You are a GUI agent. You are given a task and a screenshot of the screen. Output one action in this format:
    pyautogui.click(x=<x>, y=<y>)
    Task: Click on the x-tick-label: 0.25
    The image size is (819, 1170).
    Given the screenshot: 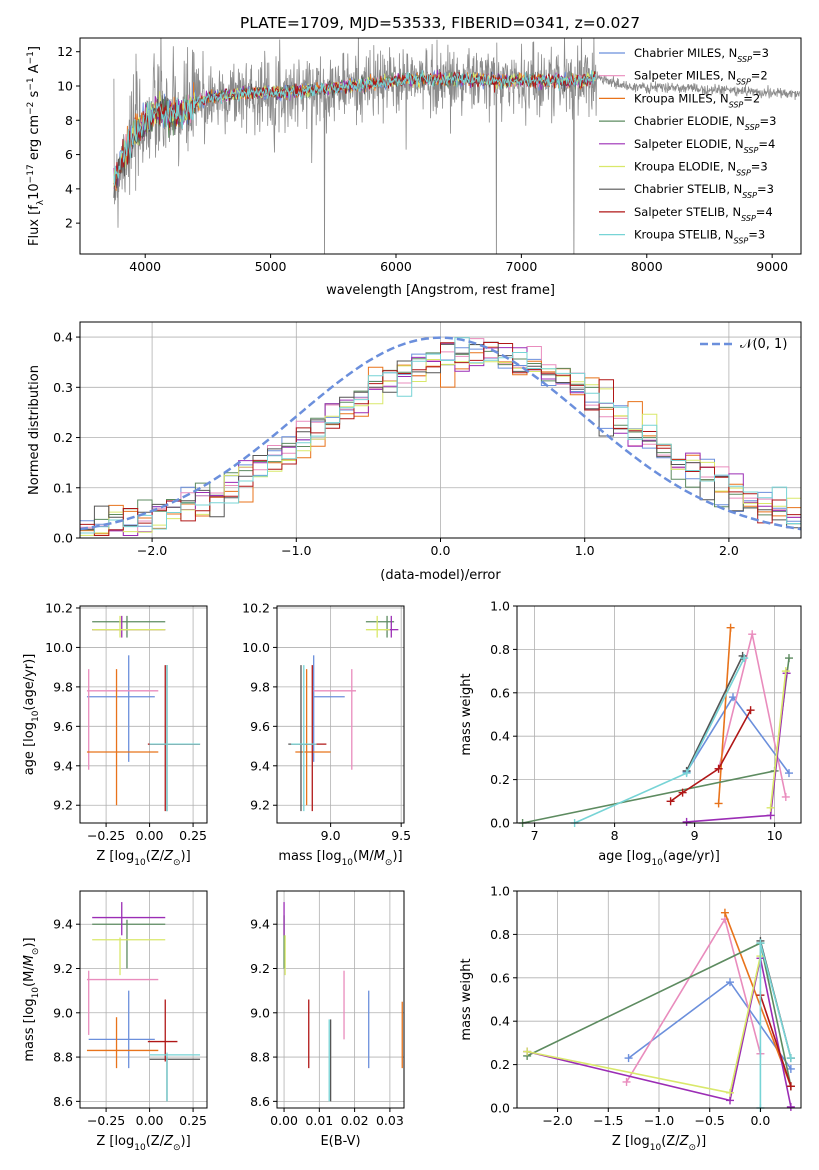 What is the action you would take?
    pyautogui.click(x=193, y=835)
    